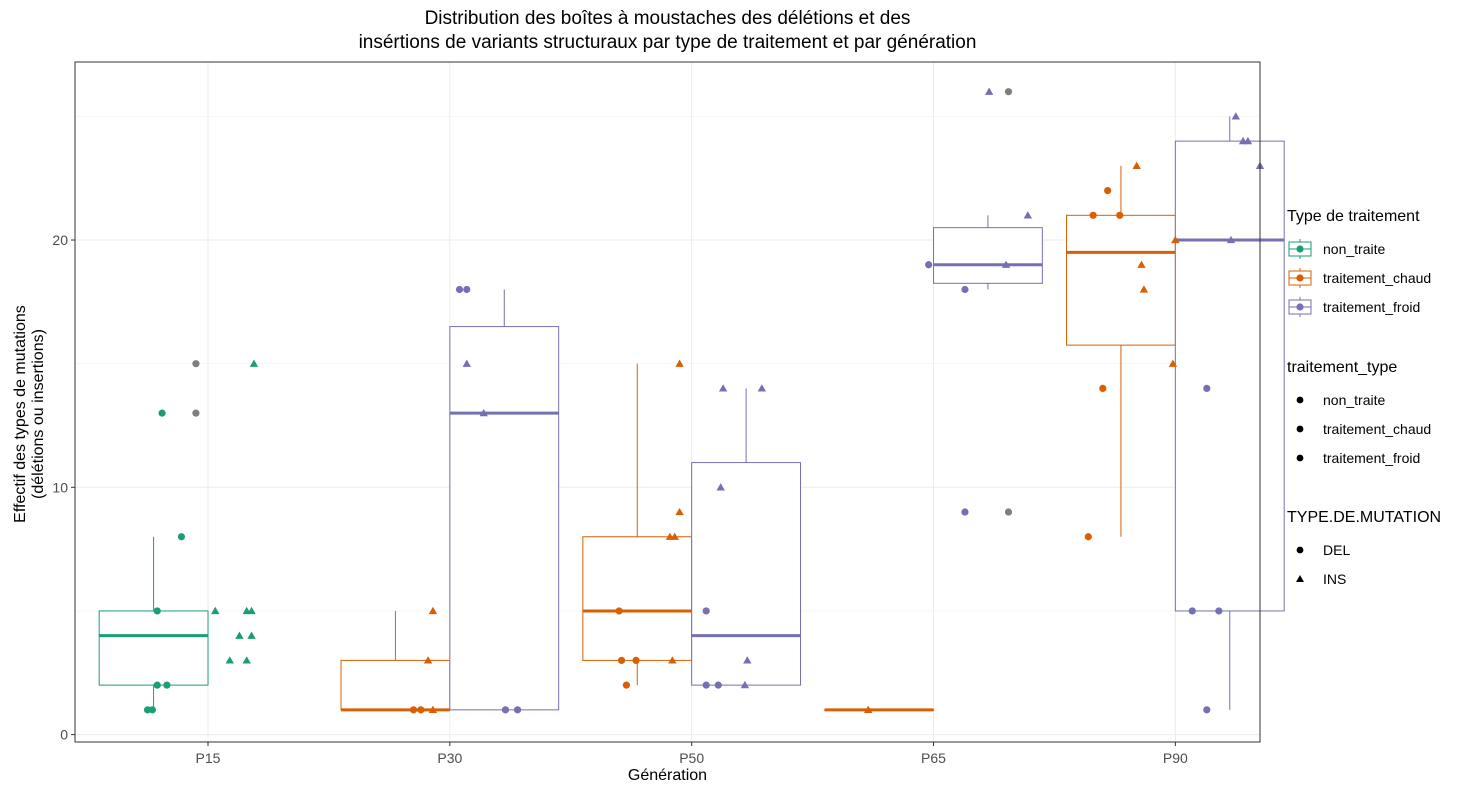  I want to click on legend-treatment-item: non_traite, so click(1359, 248).